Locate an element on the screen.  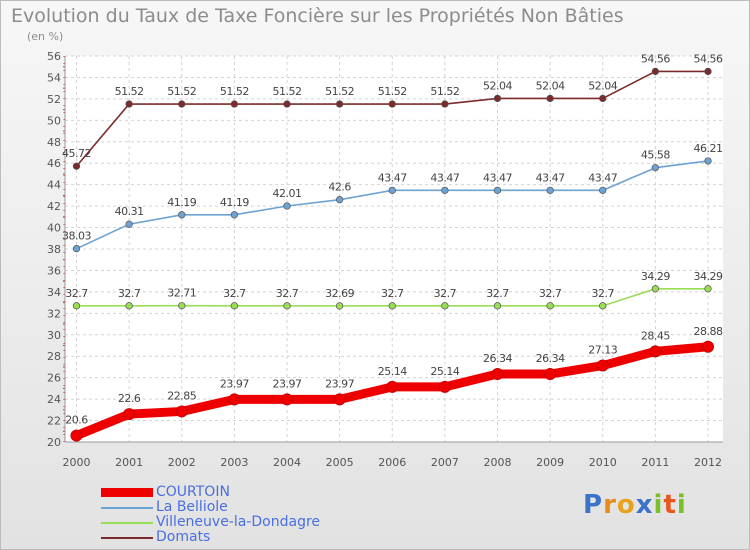
x-tick-label: 2004 is located at coordinates (287, 462).